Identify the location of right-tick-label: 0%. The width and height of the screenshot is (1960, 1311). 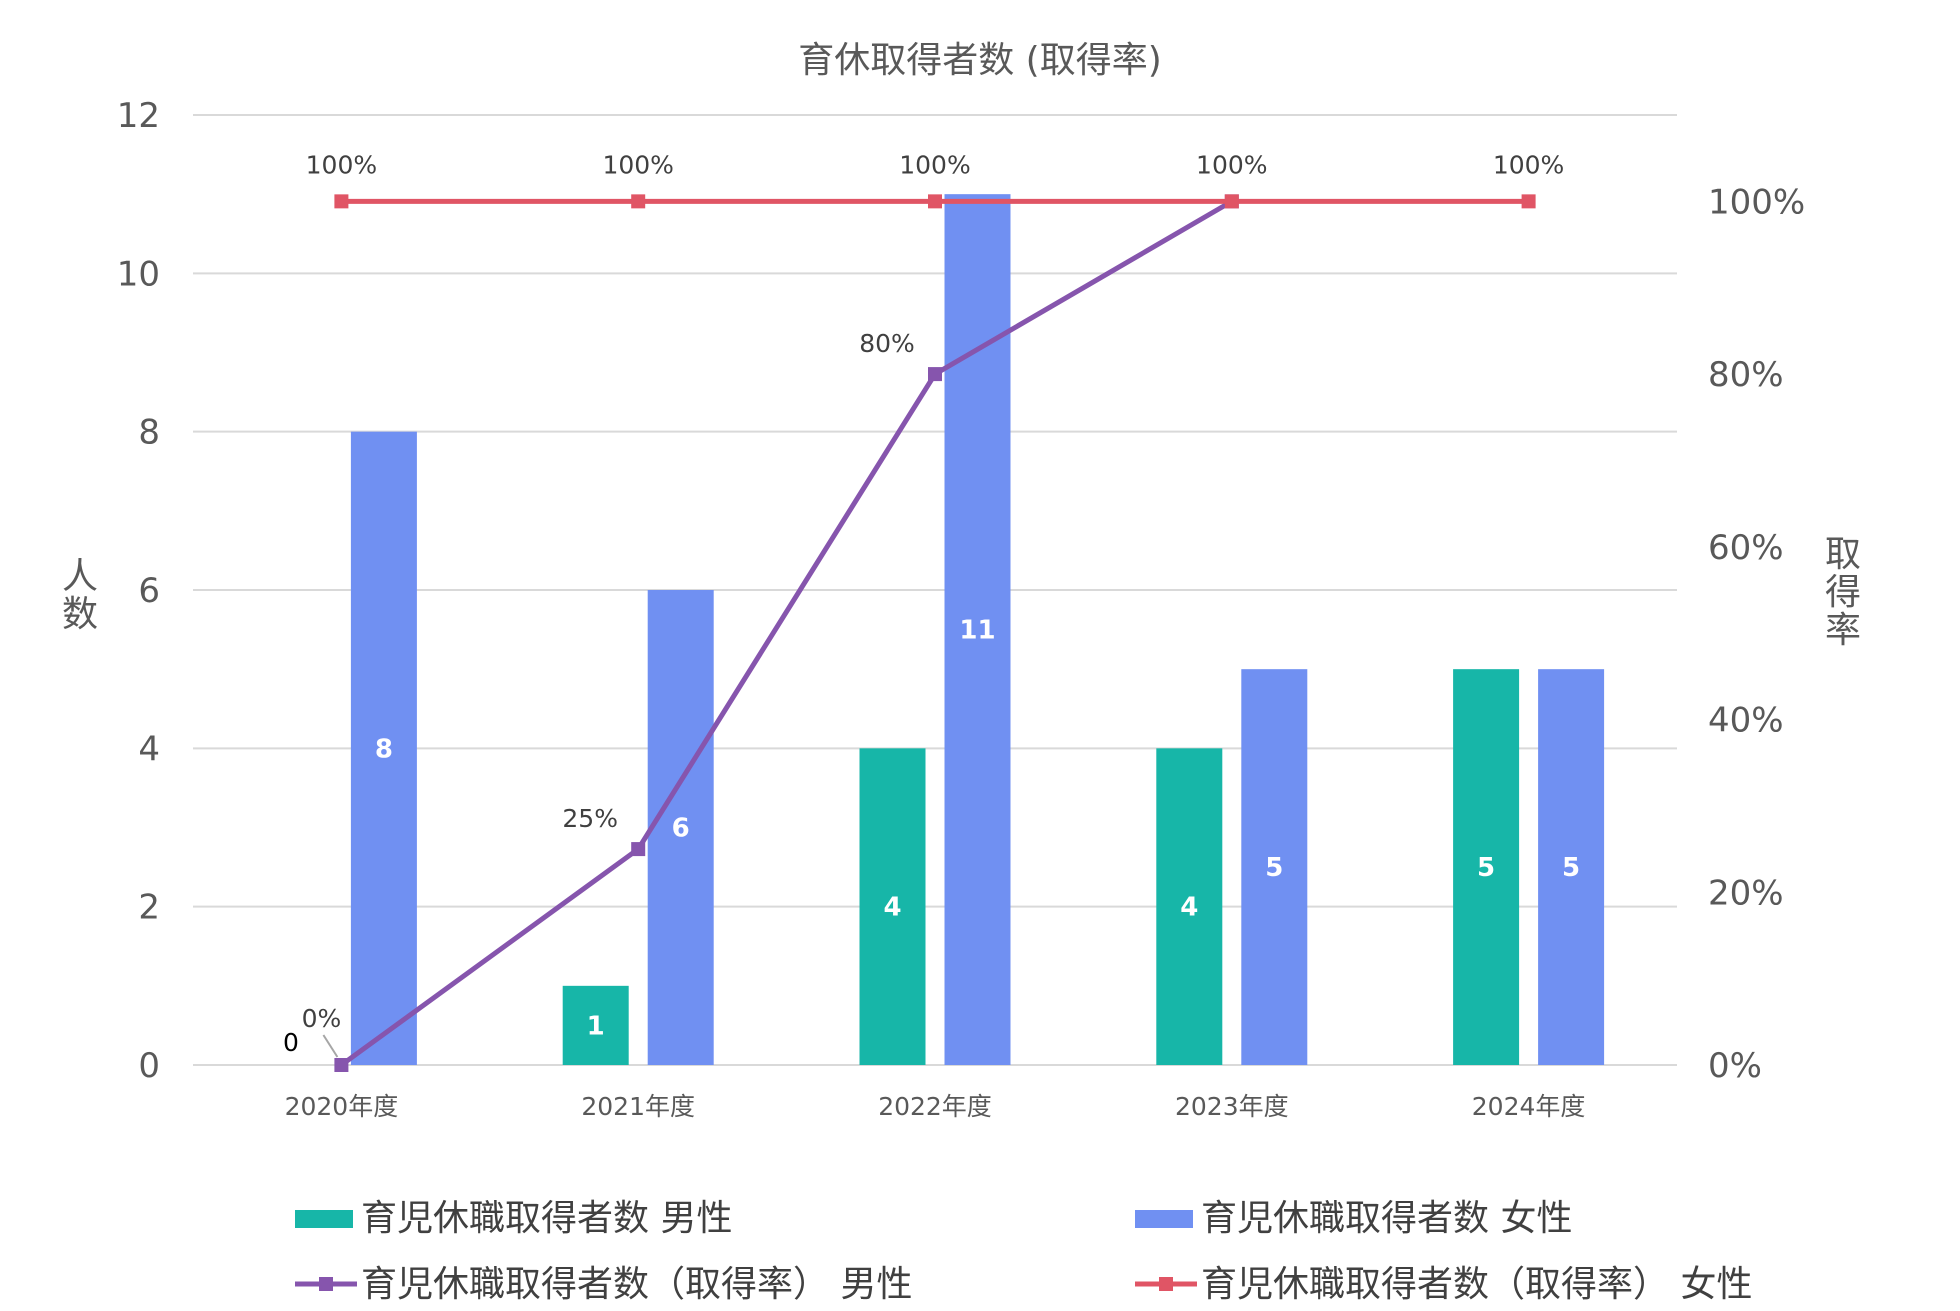
(1735, 1066).